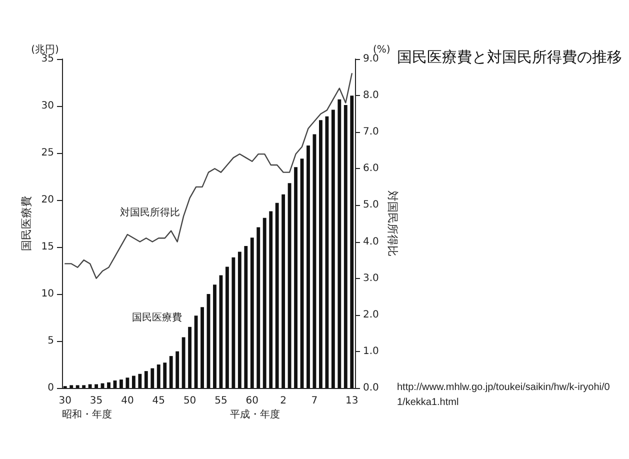 This screenshot has width=629, height=459. What do you see at coordinates (47, 106) in the screenshot?
I see `y-tick-label: 30` at bounding box center [47, 106].